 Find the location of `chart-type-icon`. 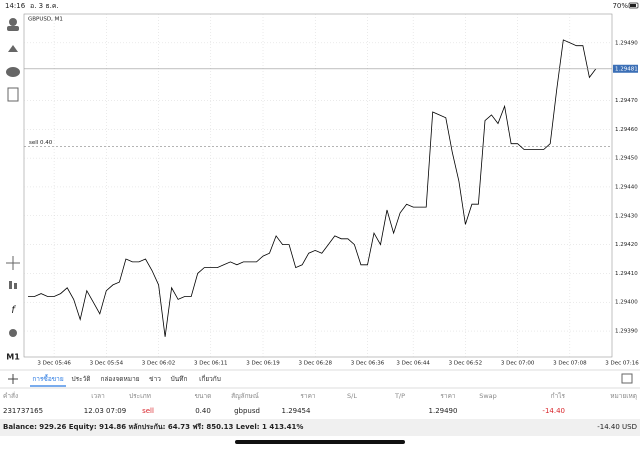

chart-type-icon is located at coordinates (10, 285).